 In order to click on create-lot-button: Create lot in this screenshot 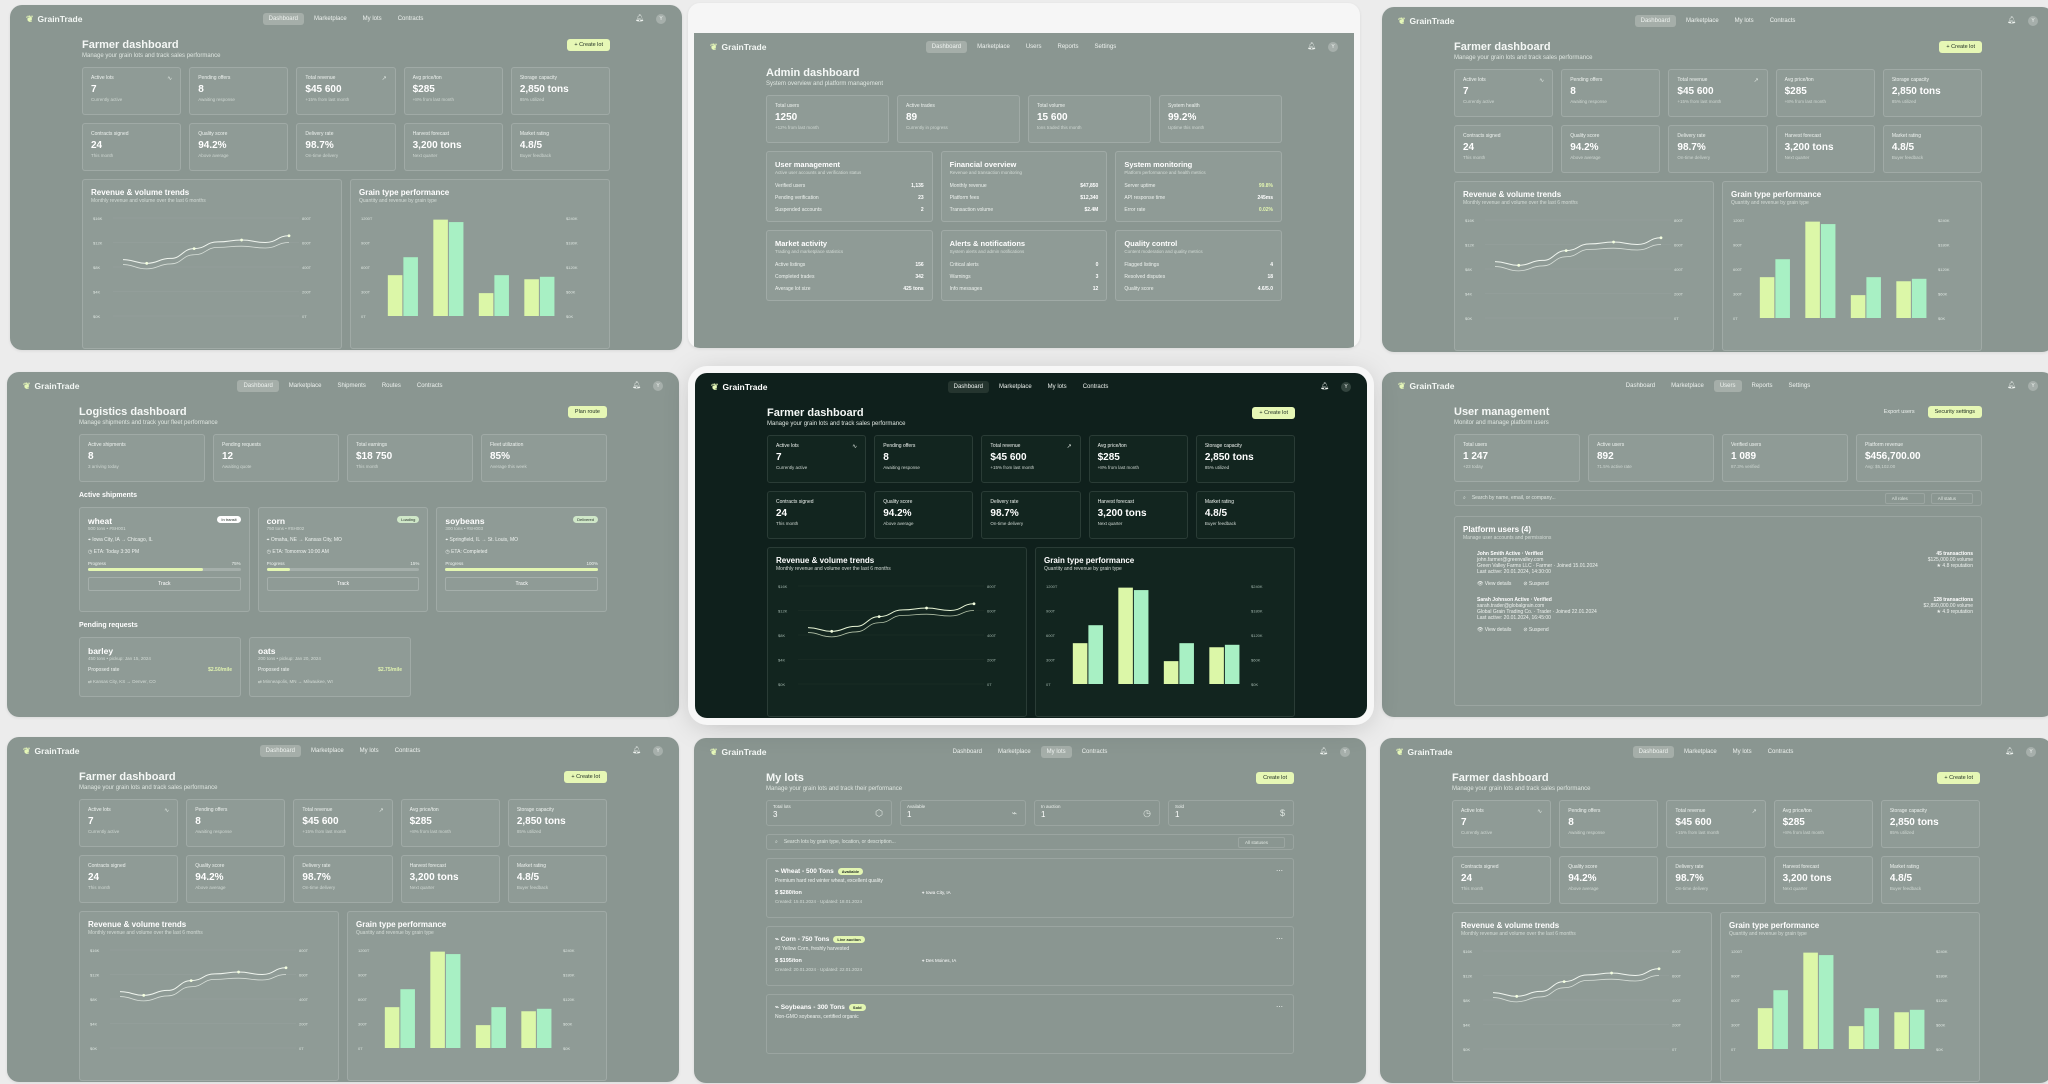, I will do `click(1275, 778)`.